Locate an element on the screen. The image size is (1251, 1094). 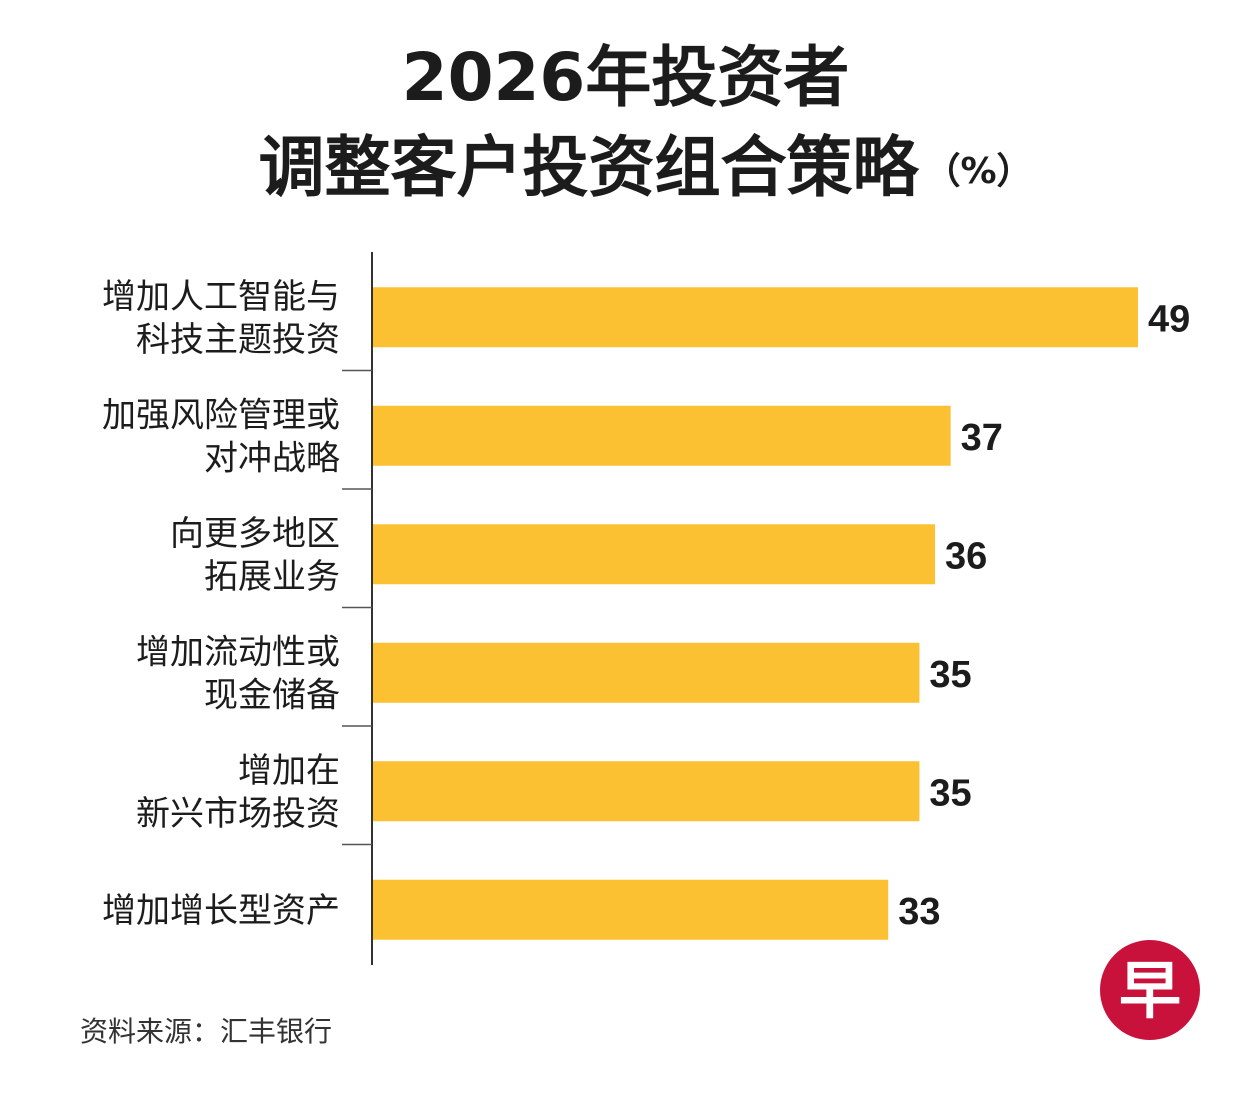
category-label: 科技主题投资 is located at coordinates (238, 340).